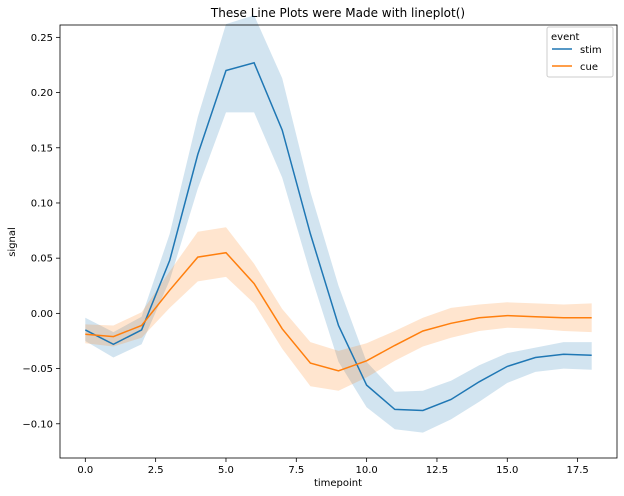  What do you see at coordinates (42, 148) in the screenshot?
I see `y-tick-label: 0.15` at bounding box center [42, 148].